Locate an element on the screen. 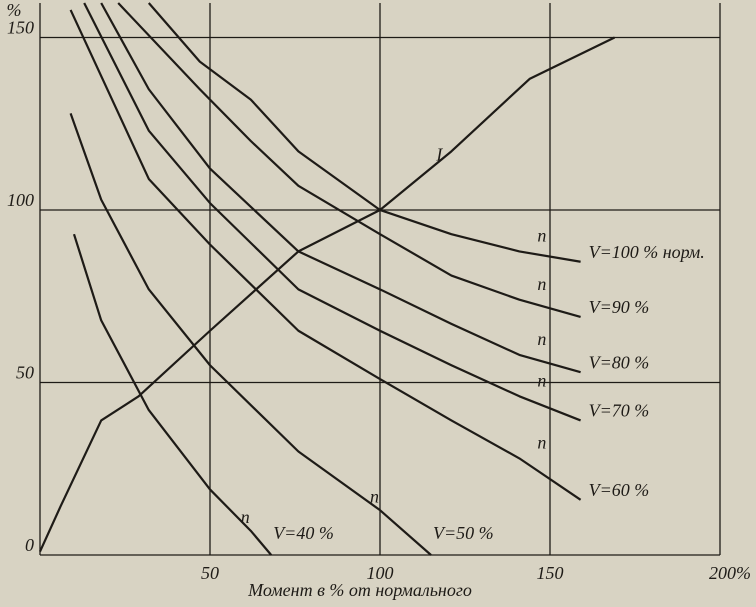  series-label: V=90 % is located at coordinates (619, 307).